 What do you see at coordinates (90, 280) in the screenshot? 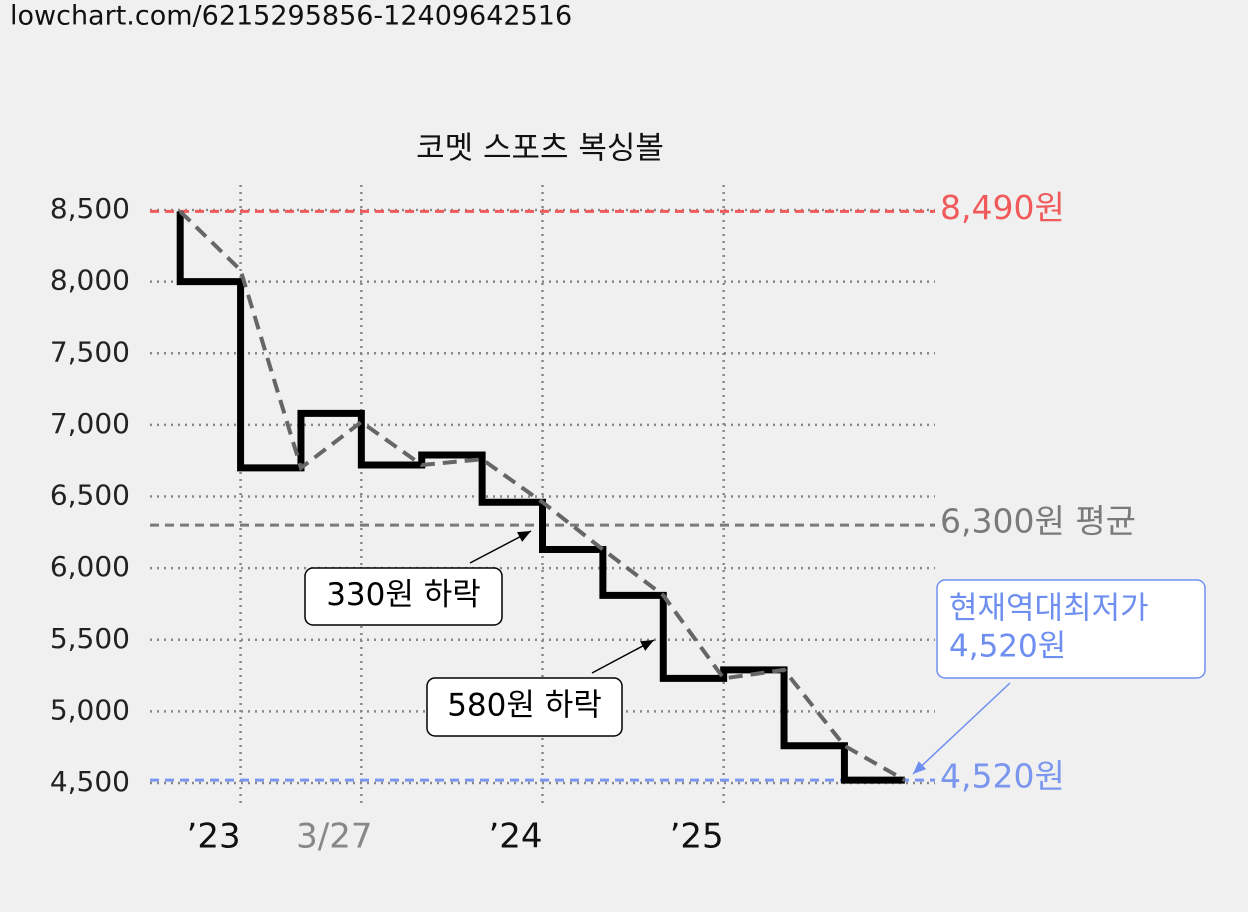
I see `y-tick-label: 8,000` at bounding box center [90, 280].